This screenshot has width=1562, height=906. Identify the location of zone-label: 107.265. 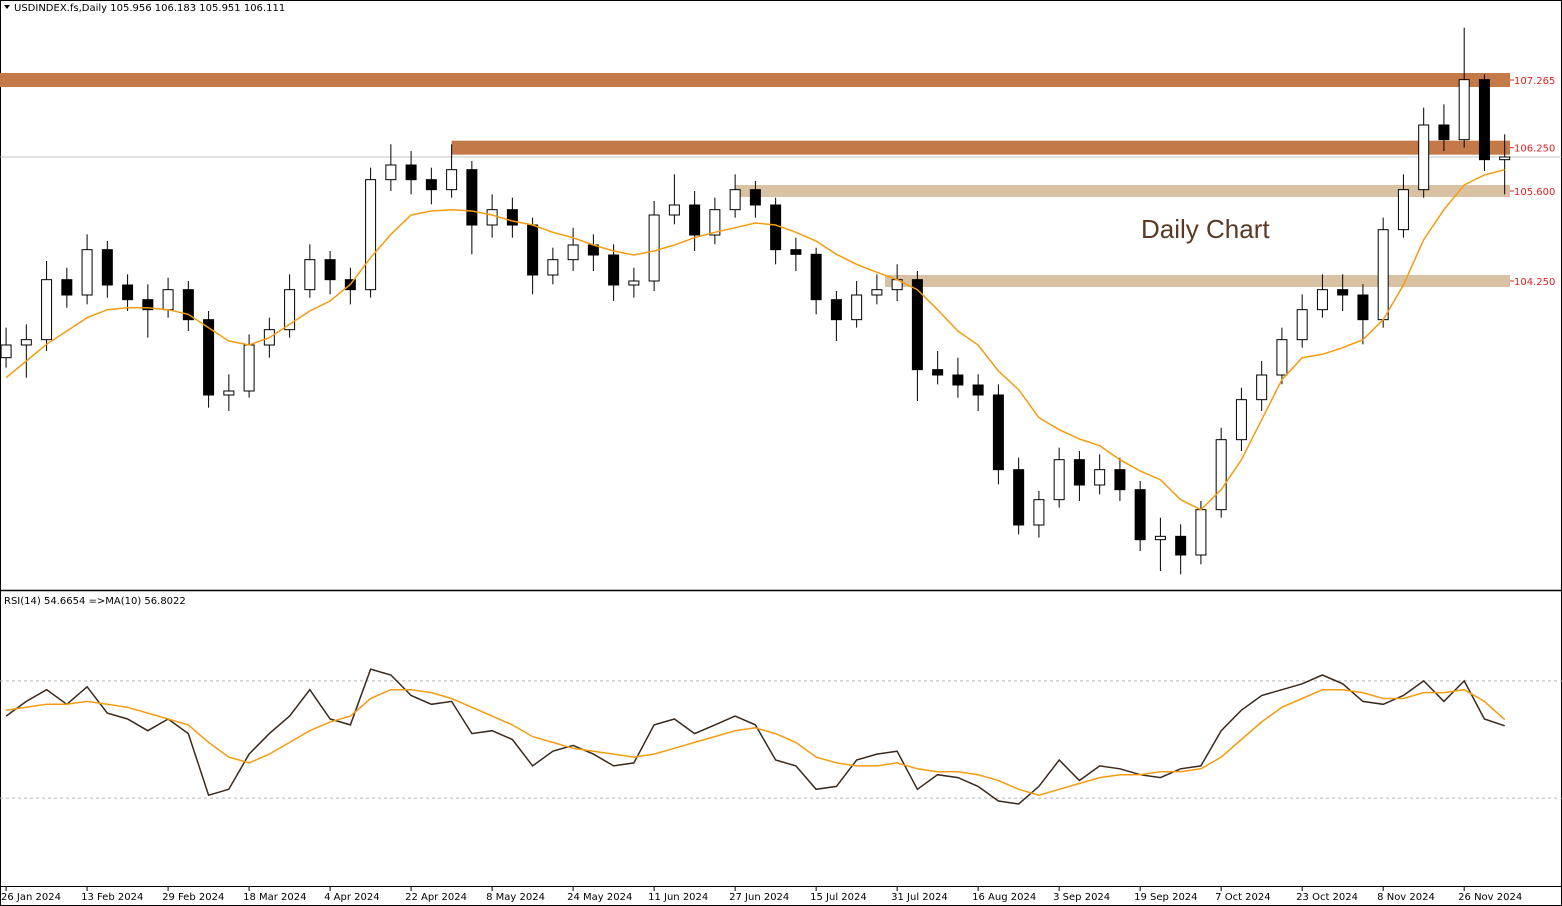
(1534, 81).